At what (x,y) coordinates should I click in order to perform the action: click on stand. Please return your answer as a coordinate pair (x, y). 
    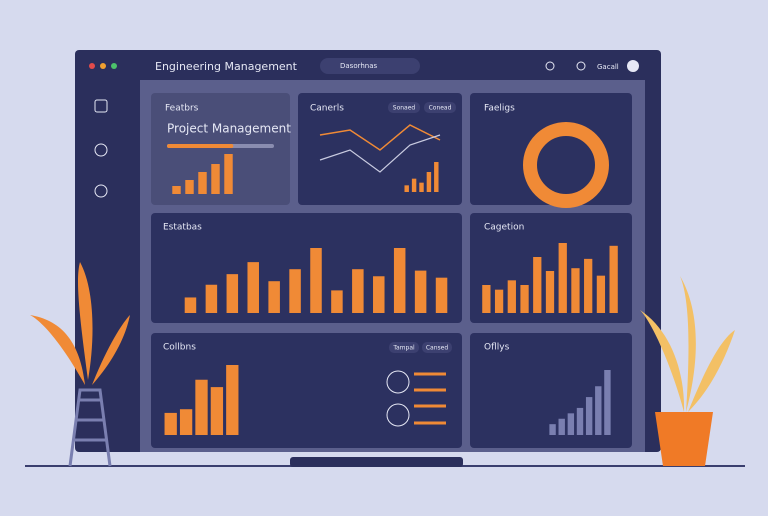
    Looking at the image, I should click on (376, 462).